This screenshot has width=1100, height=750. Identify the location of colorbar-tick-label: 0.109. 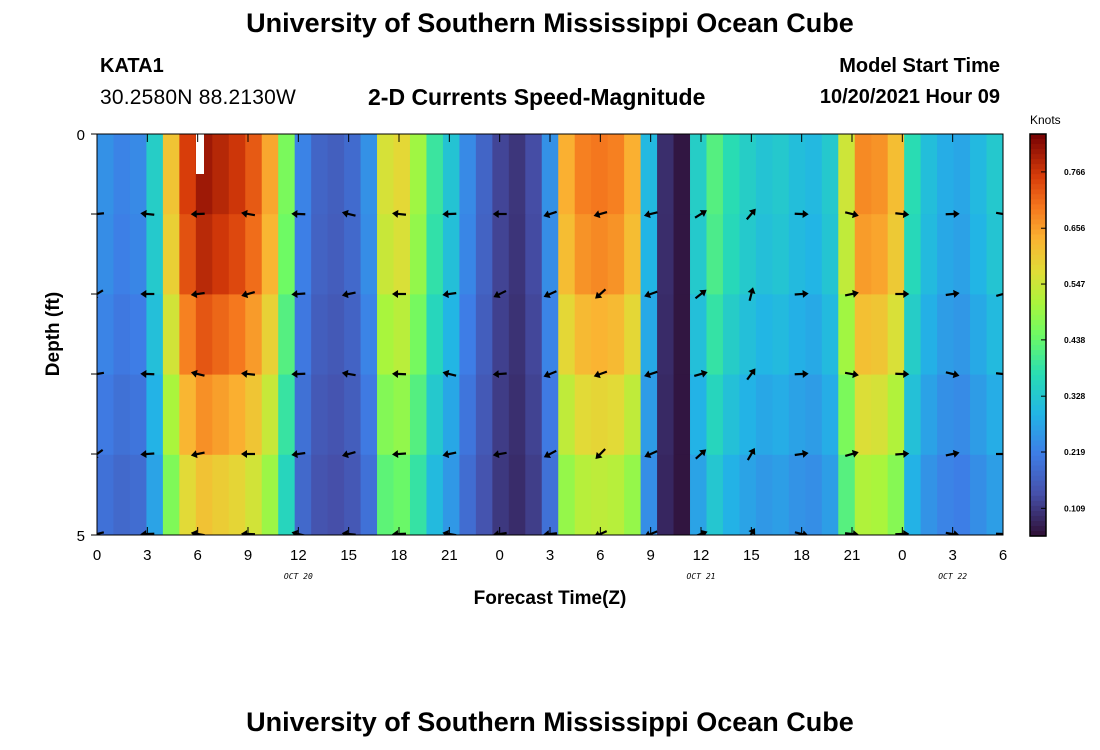
(1075, 508).